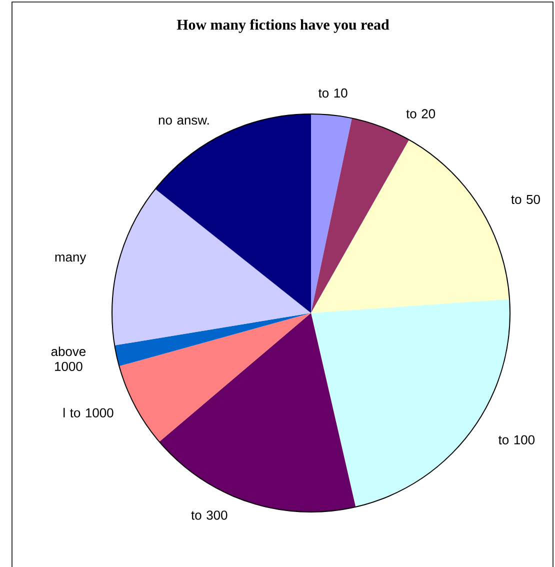 This screenshot has height=567, width=555. Describe the element at coordinates (183, 121) in the screenshot. I see `slice-label: no answ.` at that location.